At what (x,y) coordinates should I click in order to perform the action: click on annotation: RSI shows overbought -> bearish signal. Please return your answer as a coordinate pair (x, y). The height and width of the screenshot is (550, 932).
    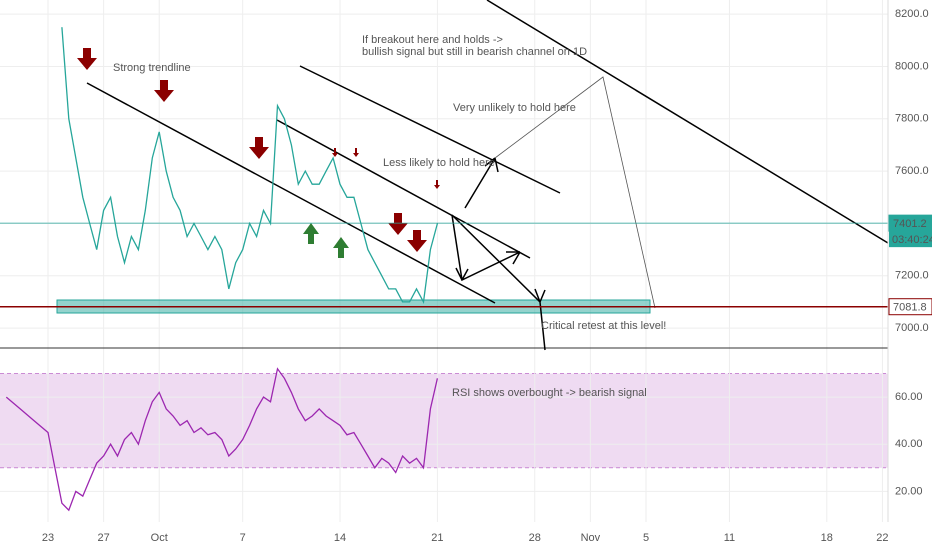
    Looking at the image, I should click on (549, 393).